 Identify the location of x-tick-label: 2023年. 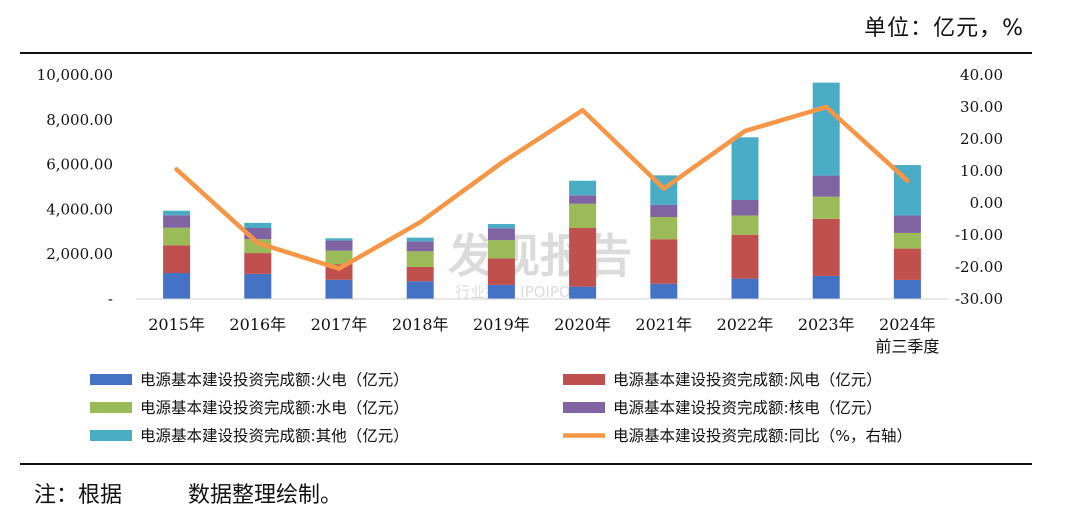
(826, 324).